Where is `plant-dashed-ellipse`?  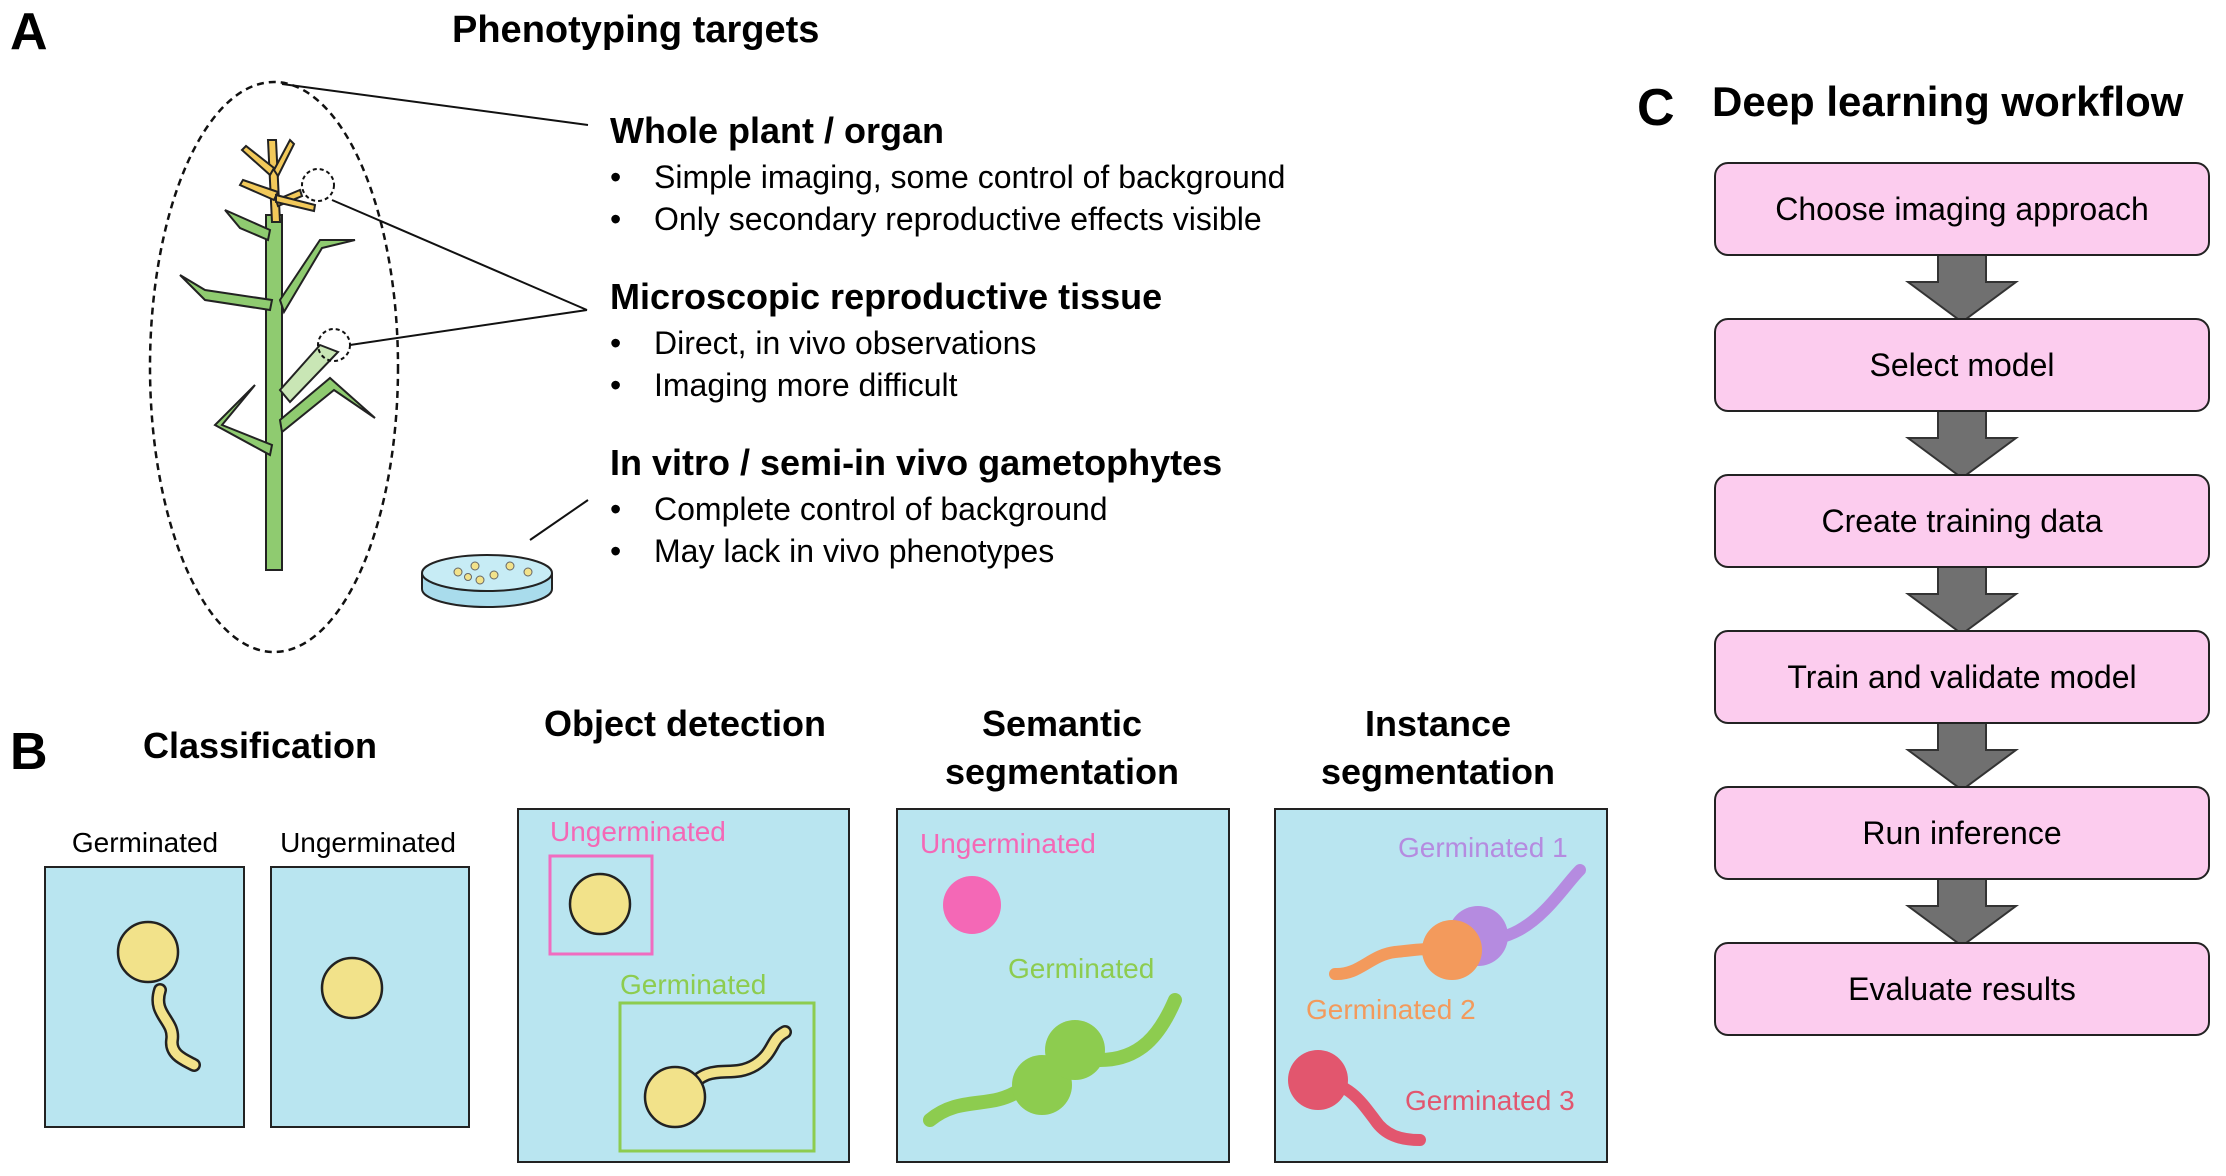
plant-dashed-ellipse is located at coordinates (274, 367).